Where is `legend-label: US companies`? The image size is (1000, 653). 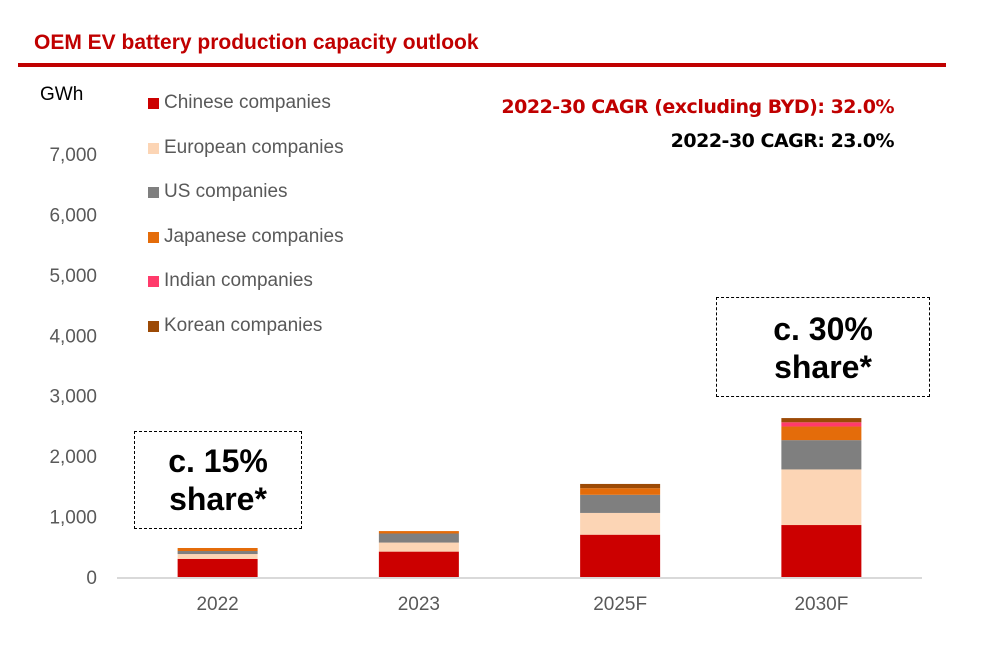 legend-label: US companies is located at coordinates (226, 191).